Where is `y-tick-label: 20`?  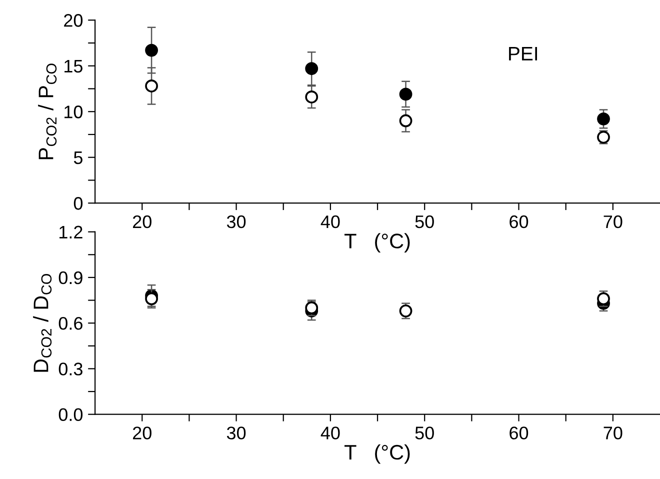
y-tick-label: 20 is located at coordinates (73, 20).